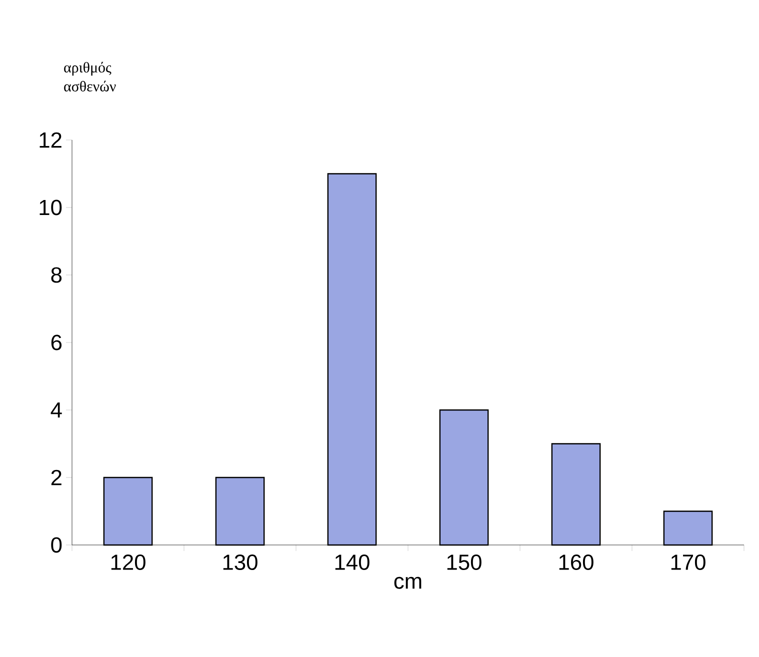 The width and height of the screenshot is (759, 657). Describe the element at coordinates (56, 545) in the screenshot. I see `y-tick-label: 0` at that location.